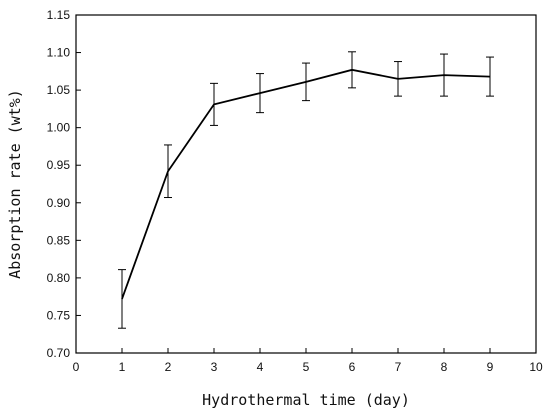 Image resolution: width=550 pixels, height=419 pixels. Describe the element at coordinates (59, 315) in the screenshot. I see `y-tick-label: 0.75` at that location.